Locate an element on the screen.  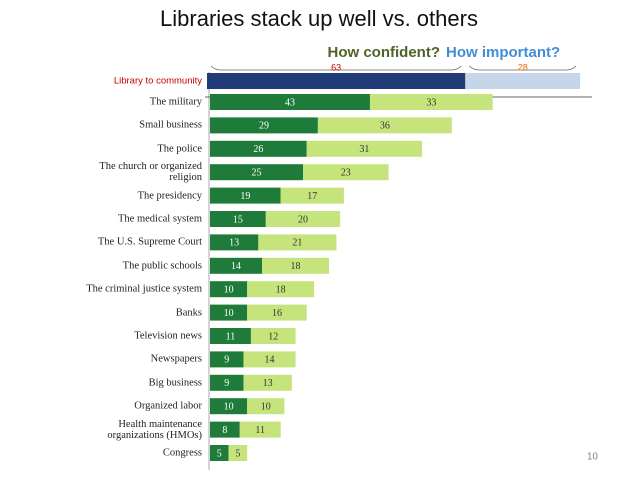
value-label: 21 is located at coordinates (297, 243).